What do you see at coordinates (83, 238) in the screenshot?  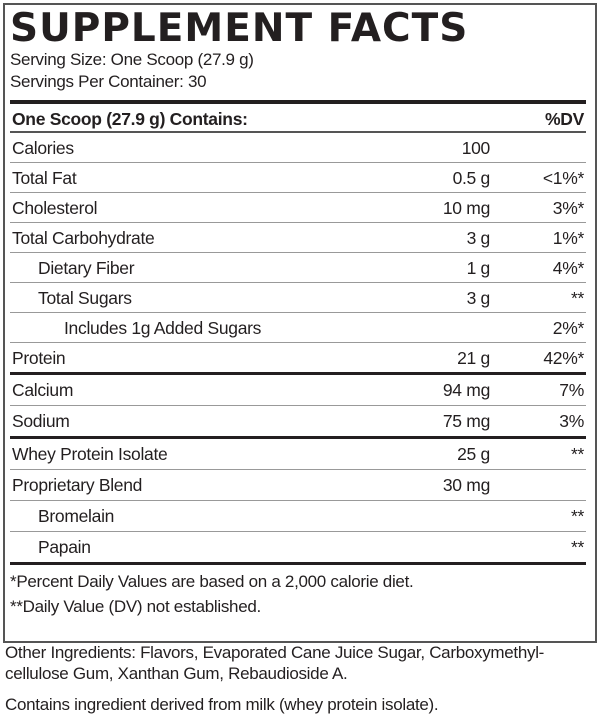 I see `nutrient-name: Total Carbohydrate` at bounding box center [83, 238].